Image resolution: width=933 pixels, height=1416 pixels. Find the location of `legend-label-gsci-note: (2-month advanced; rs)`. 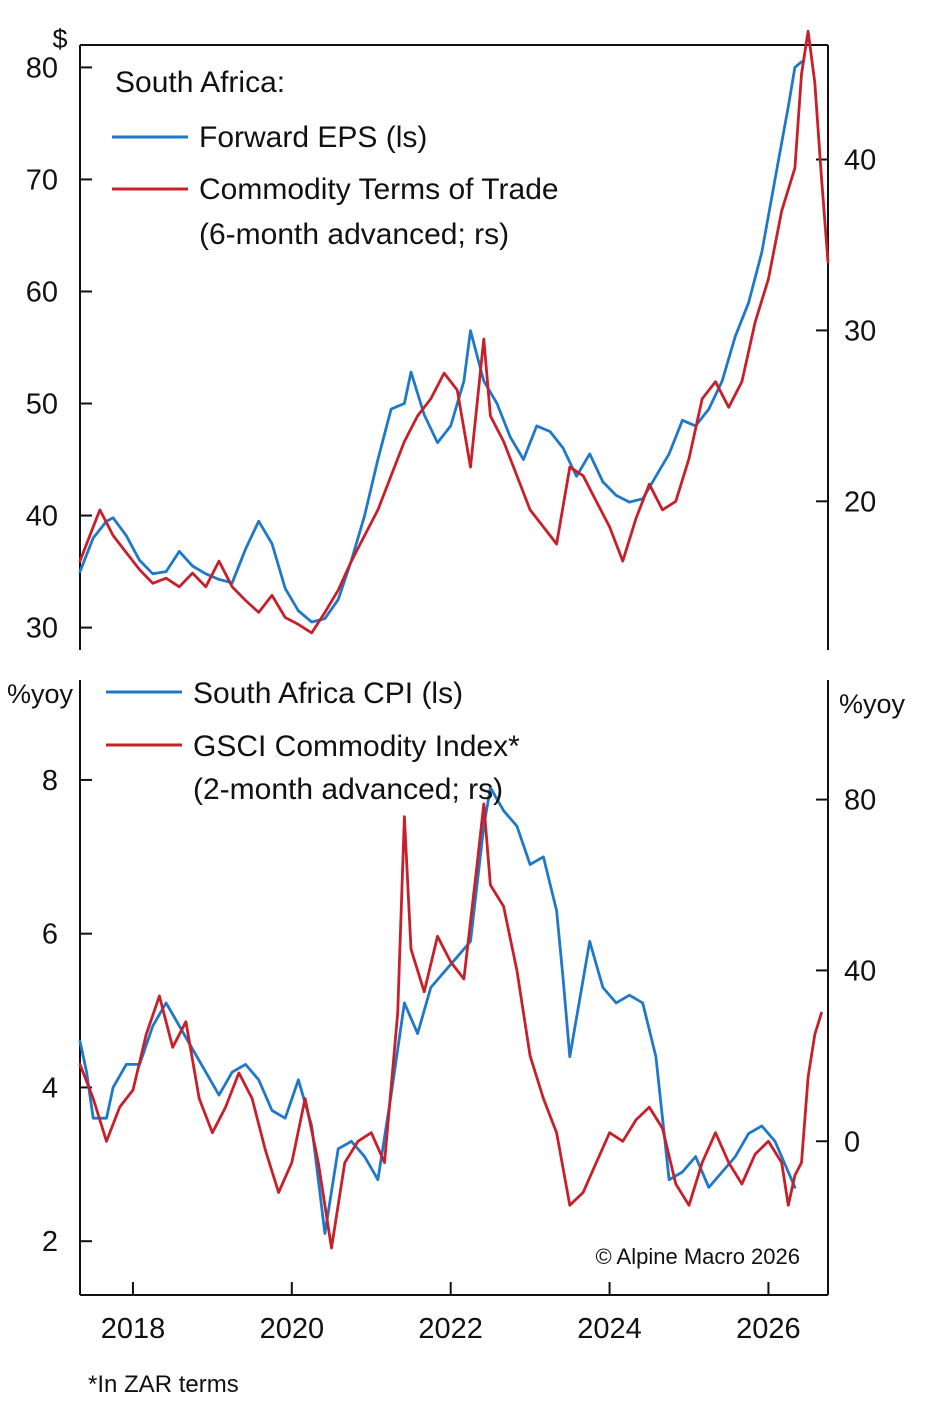

legend-label-gsci-note: (2-month advanced; rs) is located at coordinates (348, 789).